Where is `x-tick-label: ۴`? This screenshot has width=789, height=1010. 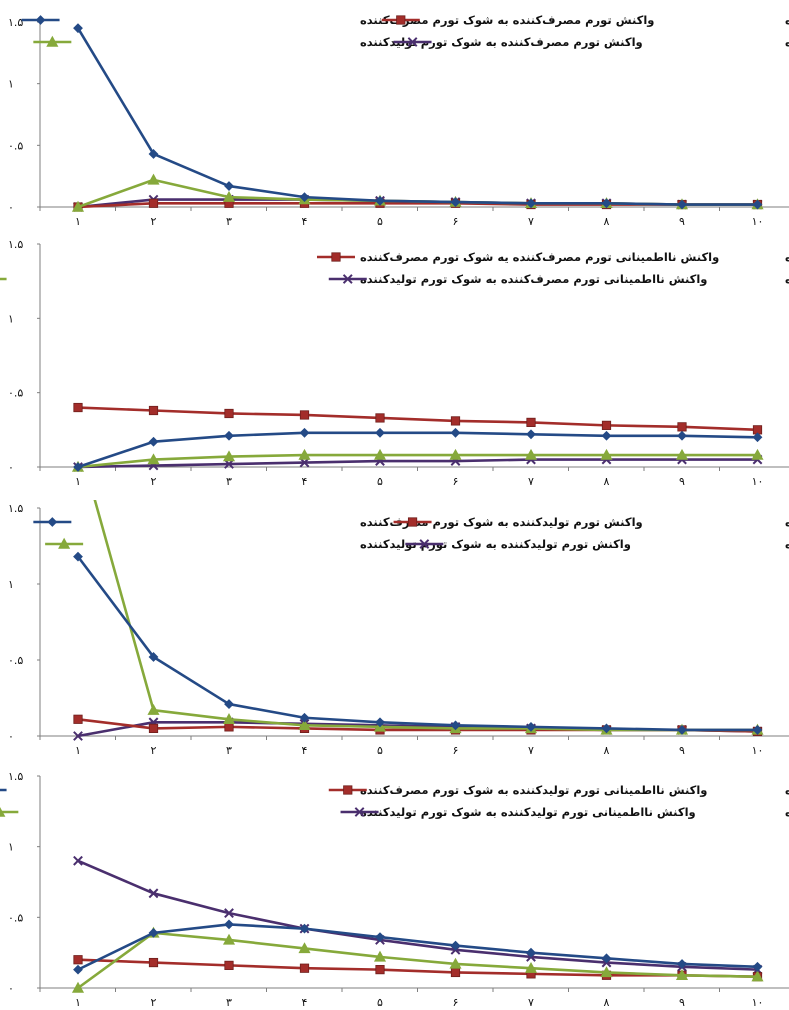
x-tick-label: ۴ is located at coordinates (305, 750).